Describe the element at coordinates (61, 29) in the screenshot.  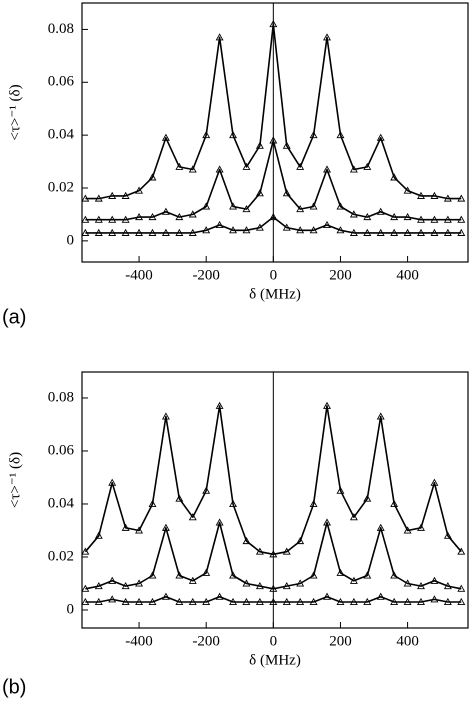
I see `y-tick-label: 0.08` at that location.